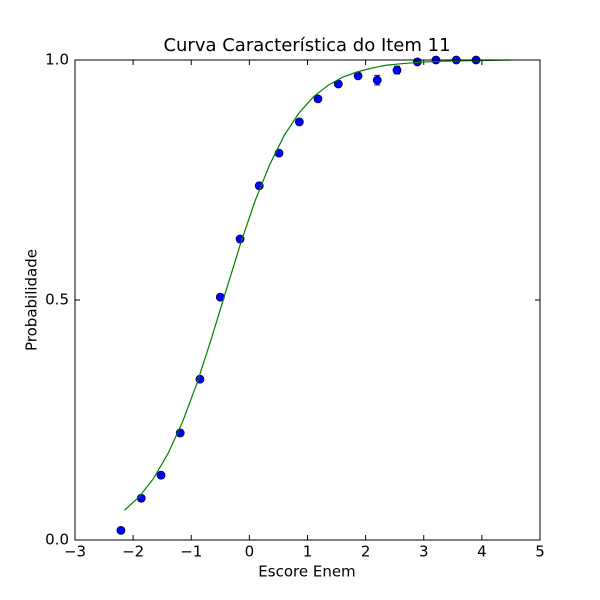 The height and width of the screenshot is (600, 600). Describe the element at coordinates (482, 552) in the screenshot. I see `x-tick-label: 4` at that location.